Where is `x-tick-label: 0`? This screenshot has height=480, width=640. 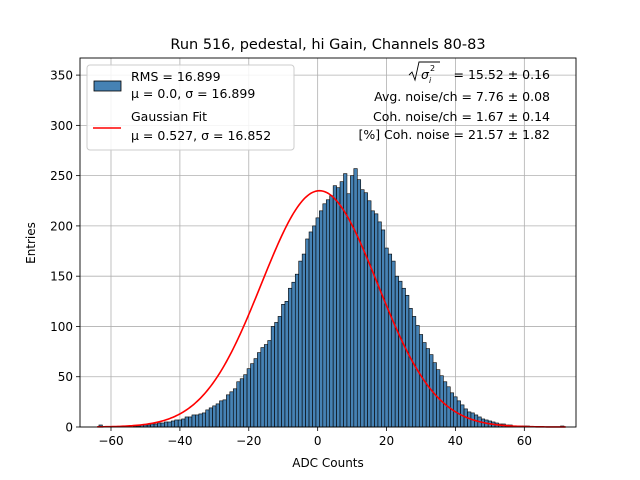
x-tick-label: 0 is located at coordinates (318, 441).